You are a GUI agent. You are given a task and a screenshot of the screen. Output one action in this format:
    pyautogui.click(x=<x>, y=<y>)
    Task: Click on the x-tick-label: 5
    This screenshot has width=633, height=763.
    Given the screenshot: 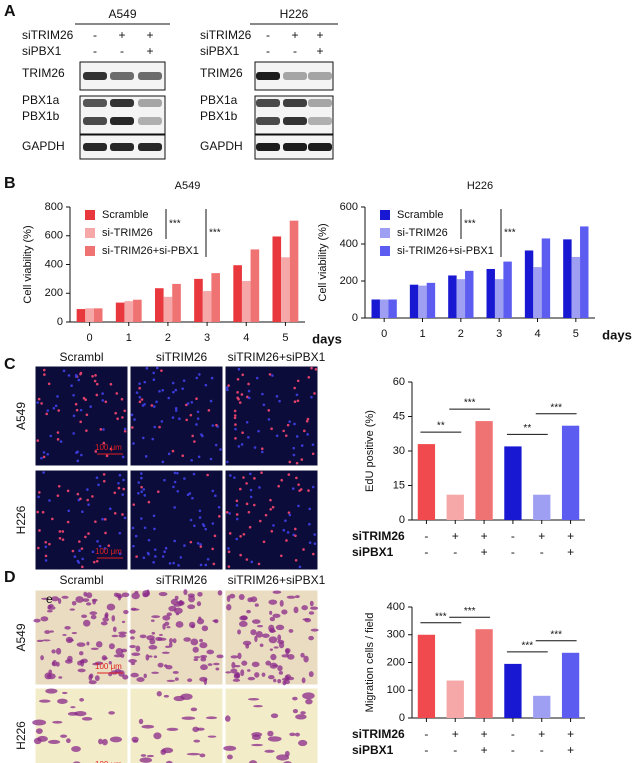 What is the action you would take?
    pyautogui.click(x=285, y=338)
    